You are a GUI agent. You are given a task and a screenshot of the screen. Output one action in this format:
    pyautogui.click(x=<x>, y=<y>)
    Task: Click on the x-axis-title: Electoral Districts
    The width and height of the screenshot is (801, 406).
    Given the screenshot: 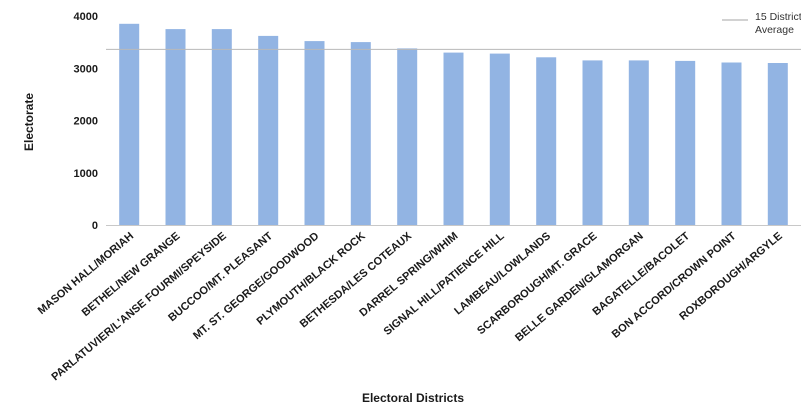 What is the action you would take?
    pyautogui.click(x=413, y=398)
    